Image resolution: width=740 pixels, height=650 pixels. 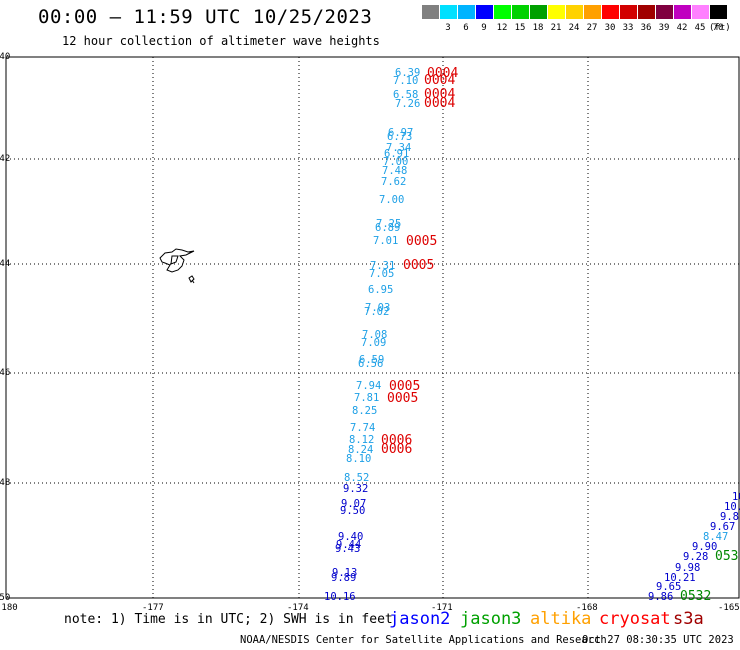 What do you see at coordinates (205, 17) in the screenshot?
I see `map-title: 00:00 – 11:59 UTC 10/25/2023` at bounding box center [205, 17].